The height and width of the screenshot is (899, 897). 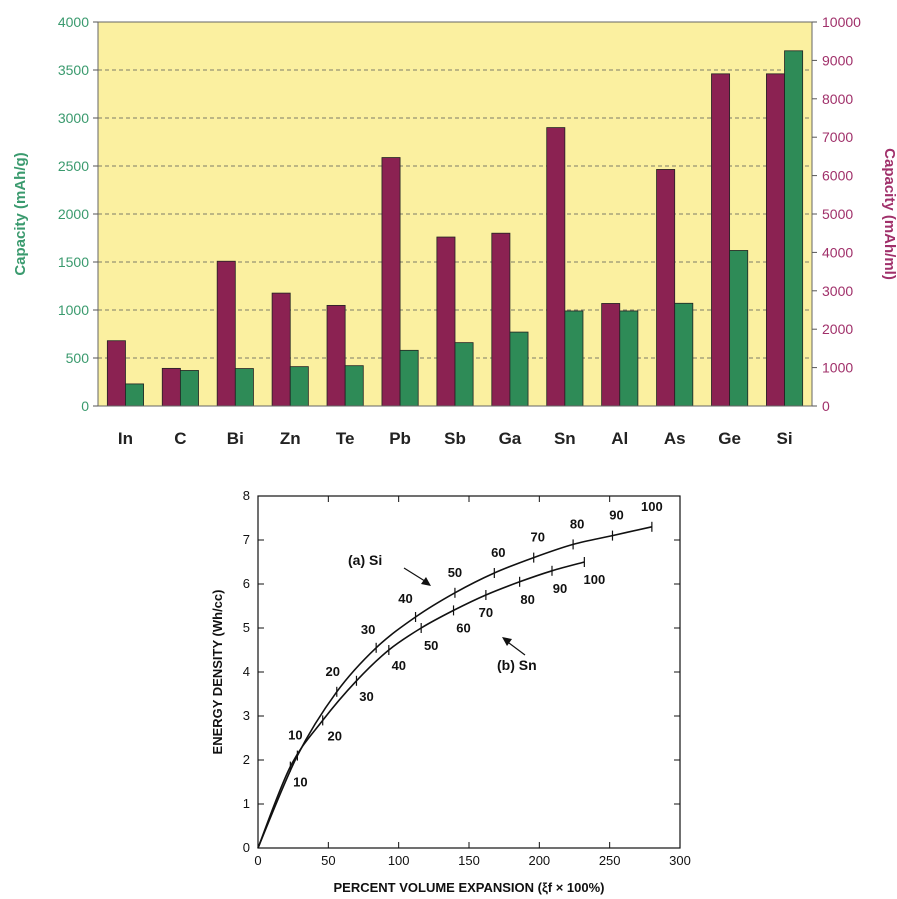 I want to click on category-label: Ga, so click(x=510, y=438).